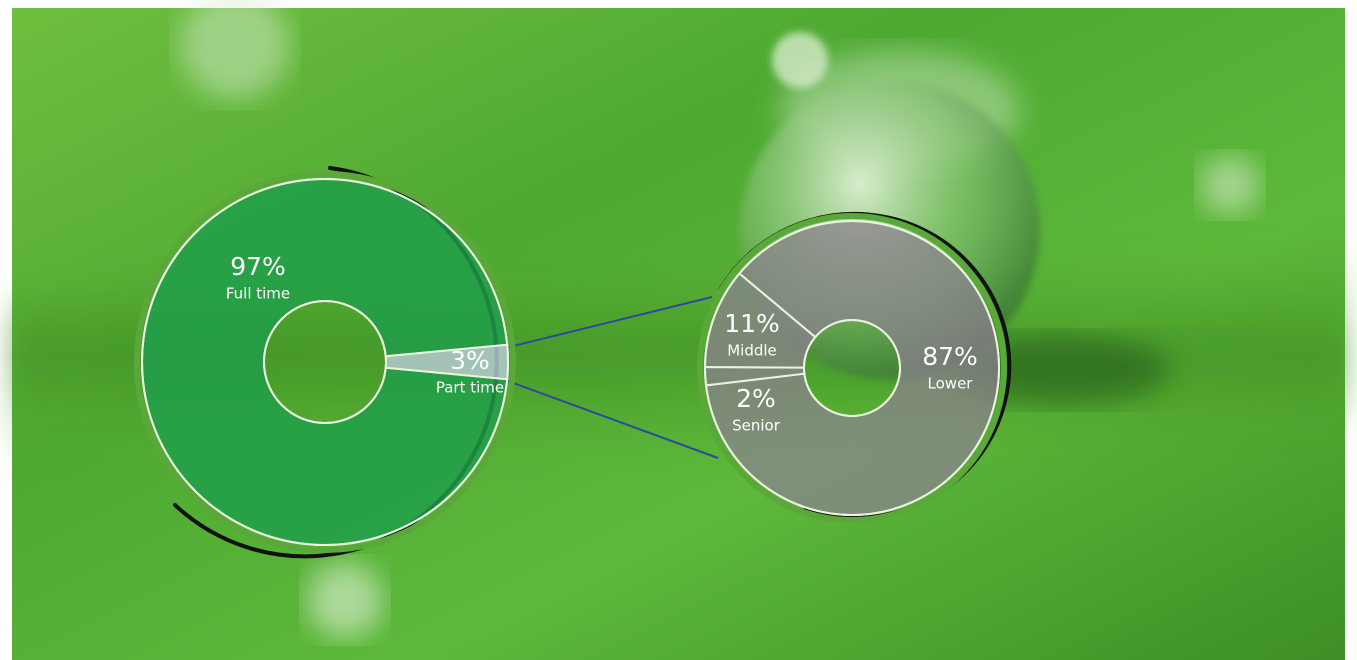 The image size is (1357, 660). I want to click on category-label: Senior, so click(756, 426).